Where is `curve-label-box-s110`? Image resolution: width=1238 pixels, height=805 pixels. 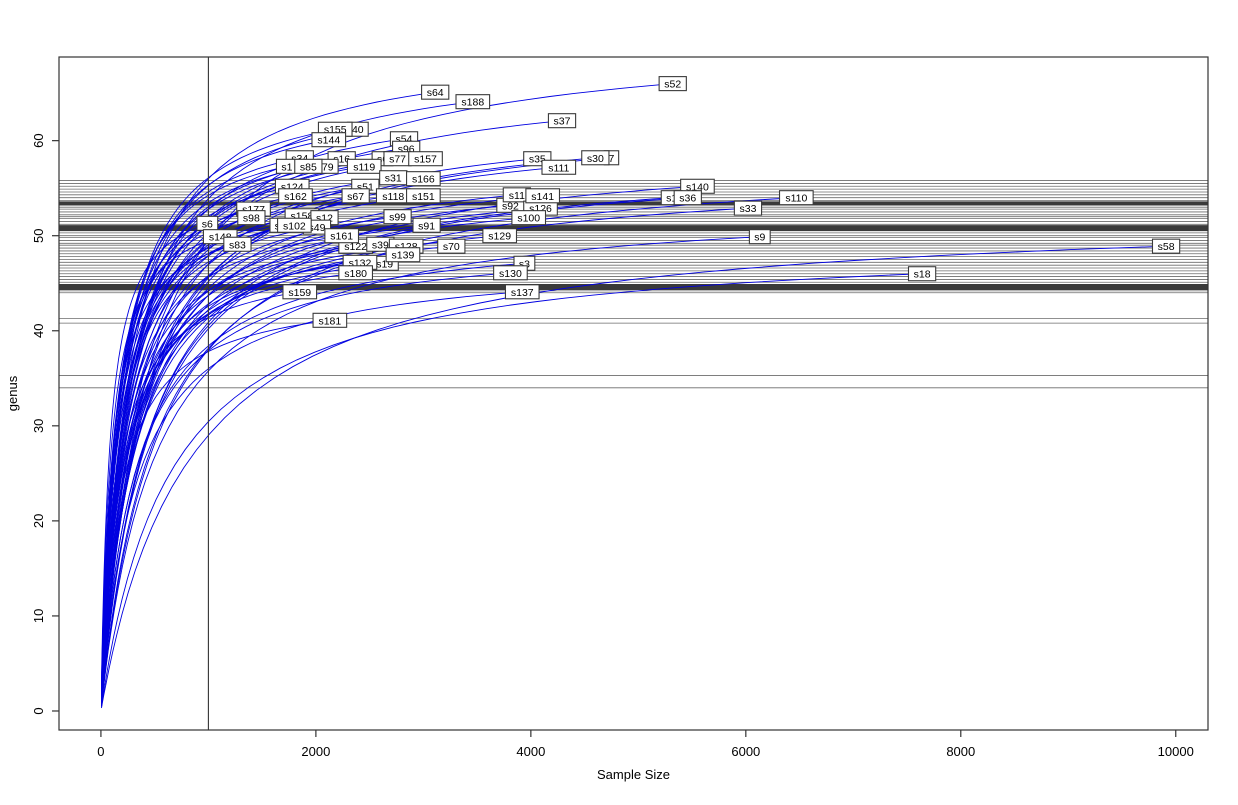
curve-label-box-s110 is located at coordinates (796, 198).